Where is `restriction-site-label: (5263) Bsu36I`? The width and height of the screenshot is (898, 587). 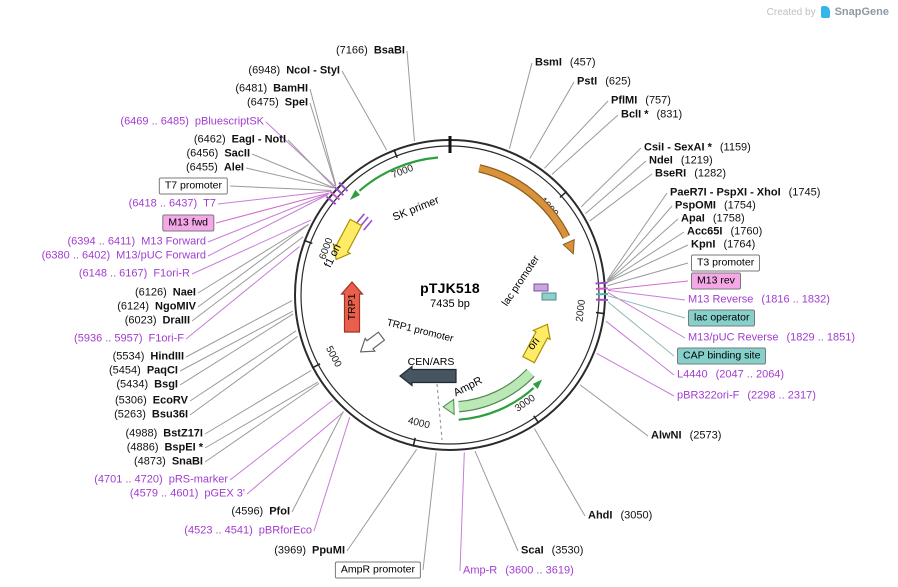
restriction-site-label: (5263) Bsu36I is located at coordinates (151, 415).